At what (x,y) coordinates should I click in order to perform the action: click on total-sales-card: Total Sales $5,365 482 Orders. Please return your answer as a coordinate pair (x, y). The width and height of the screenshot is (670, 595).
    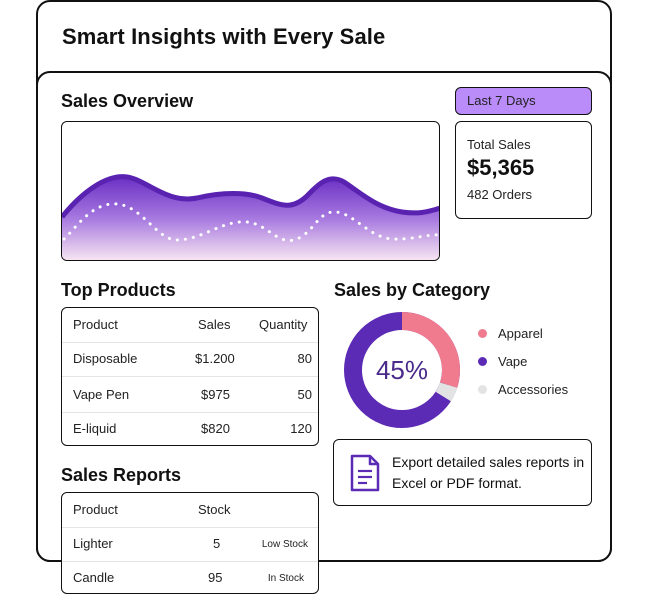
    Looking at the image, I should click on (523, 170).